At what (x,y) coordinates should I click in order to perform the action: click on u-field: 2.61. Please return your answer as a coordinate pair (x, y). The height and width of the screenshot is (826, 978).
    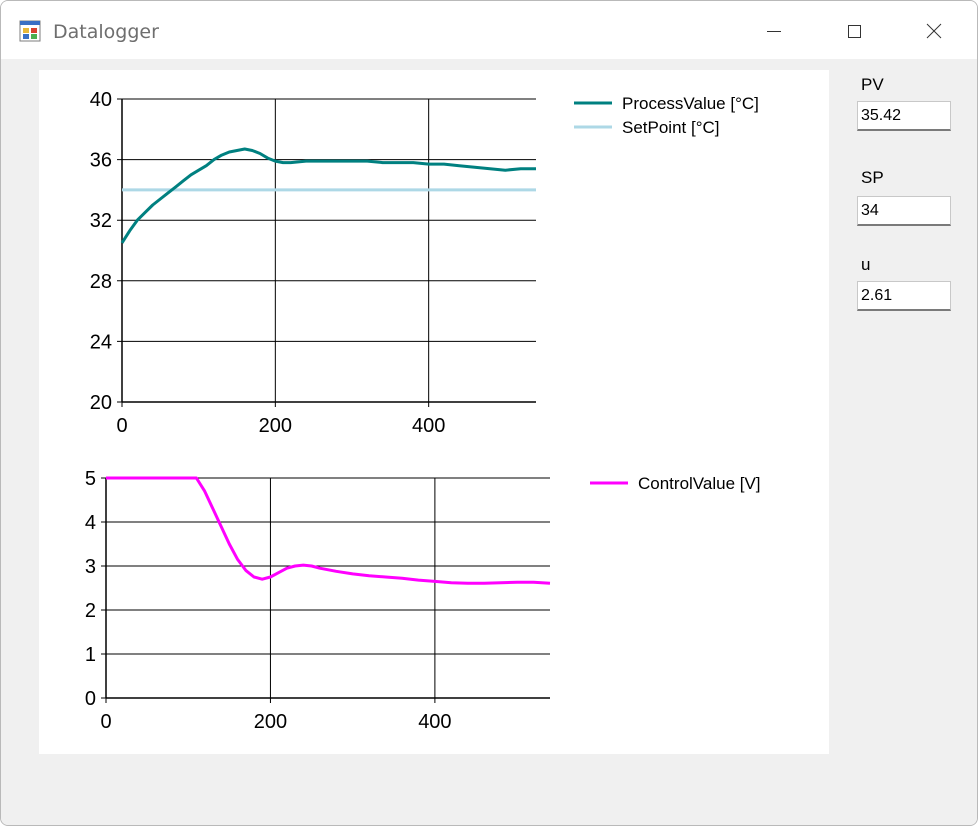
    Looking at the image, I should click on (904, 296).